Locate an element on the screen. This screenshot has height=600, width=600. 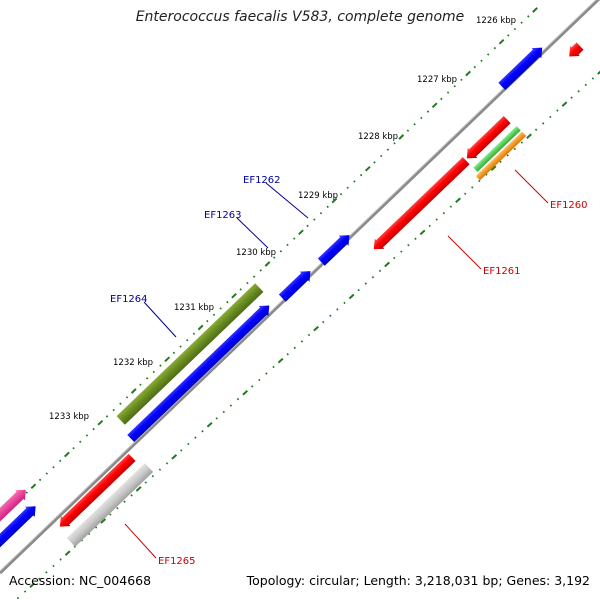
gene-feature-ef1262 is located at coordinates (335, 248).